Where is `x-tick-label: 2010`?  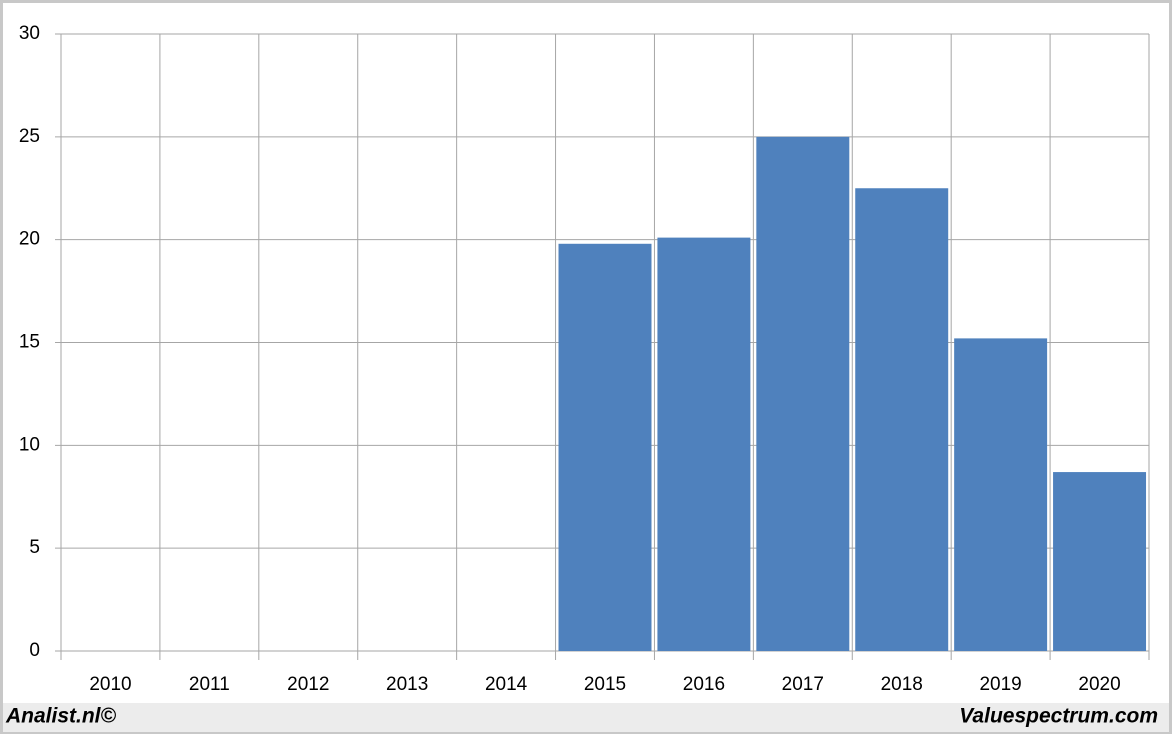
x-tick-label: 2010 is located at coordinates (110, 684).